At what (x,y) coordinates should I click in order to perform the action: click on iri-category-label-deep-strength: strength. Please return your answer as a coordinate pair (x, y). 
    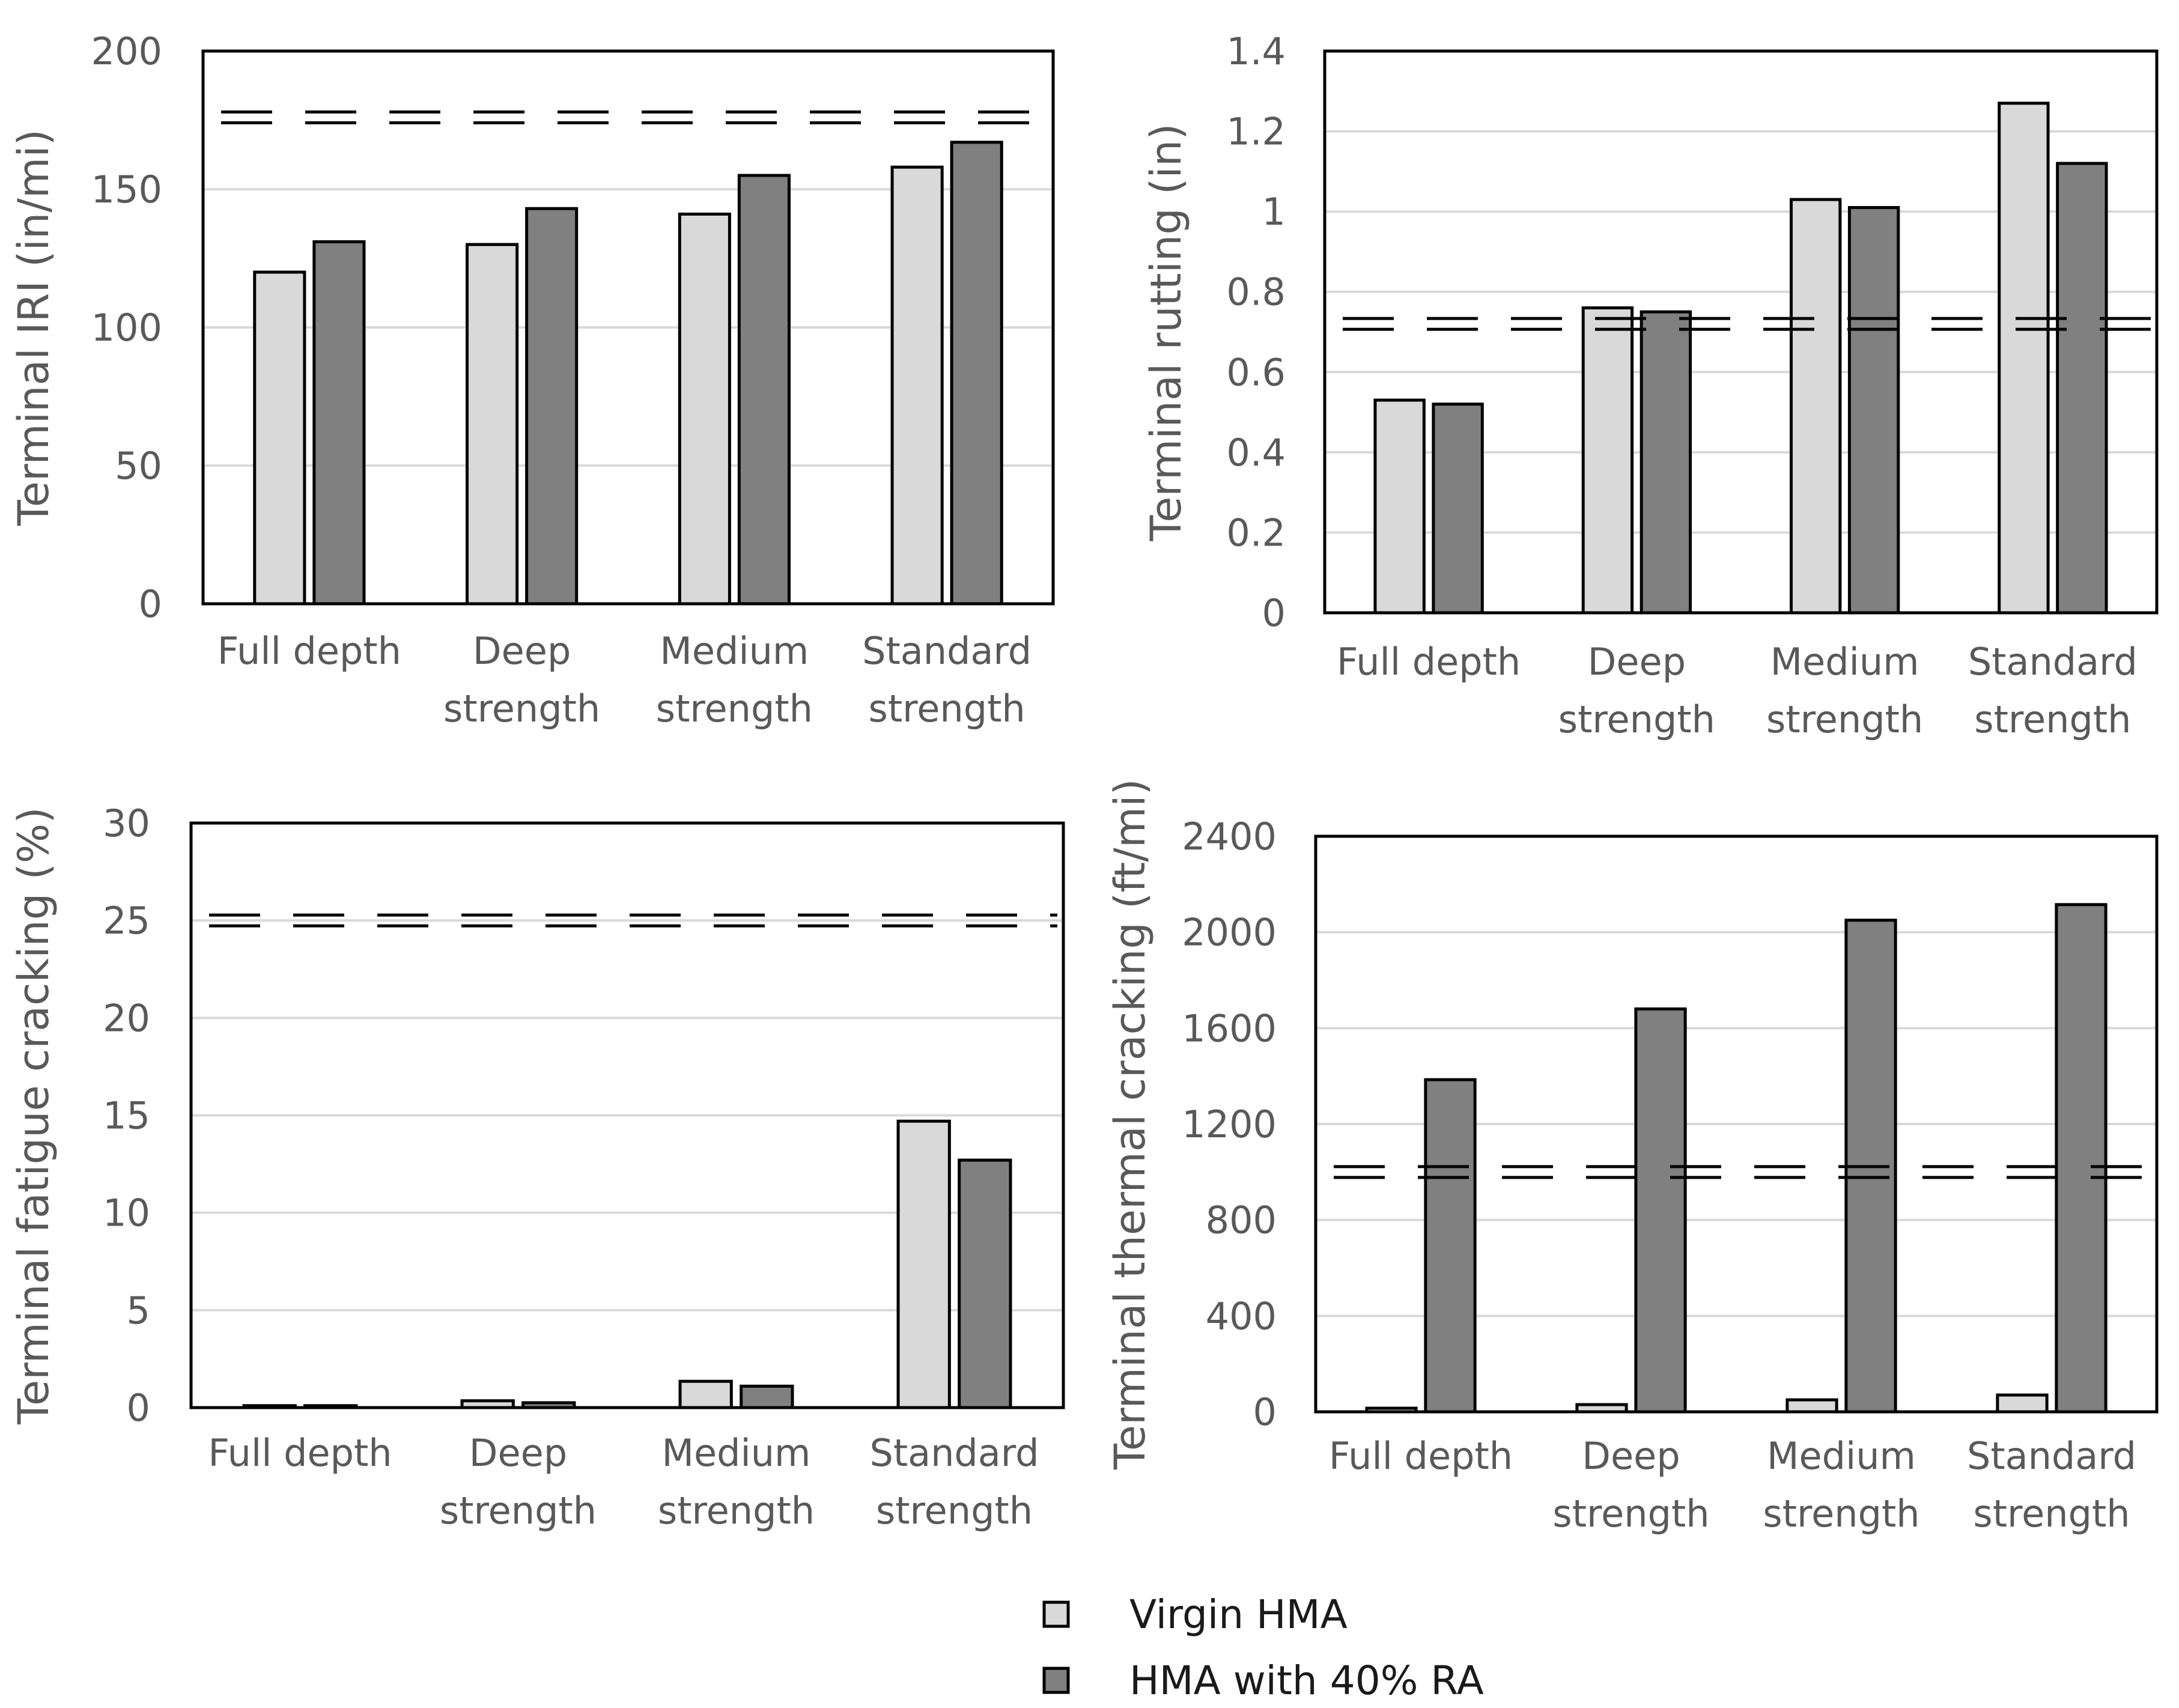
    Looking at the image, I should click on (521, 709).